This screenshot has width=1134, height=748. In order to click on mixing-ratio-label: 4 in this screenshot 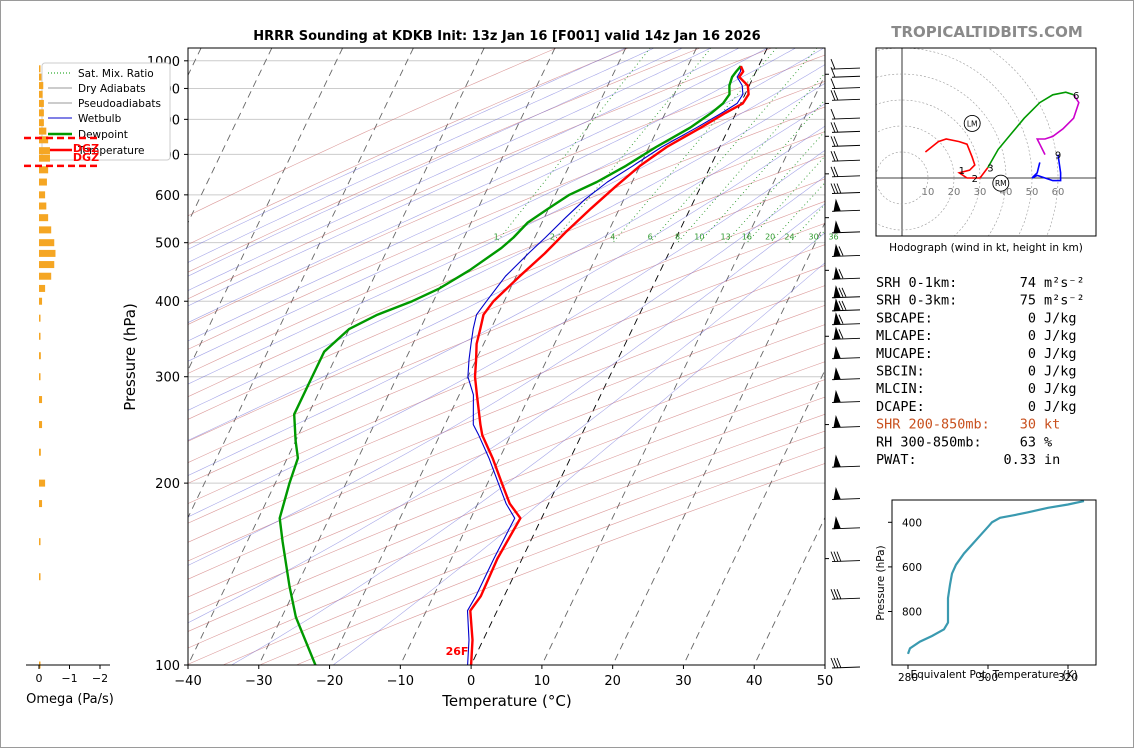, I will do `click(612, 237)`.